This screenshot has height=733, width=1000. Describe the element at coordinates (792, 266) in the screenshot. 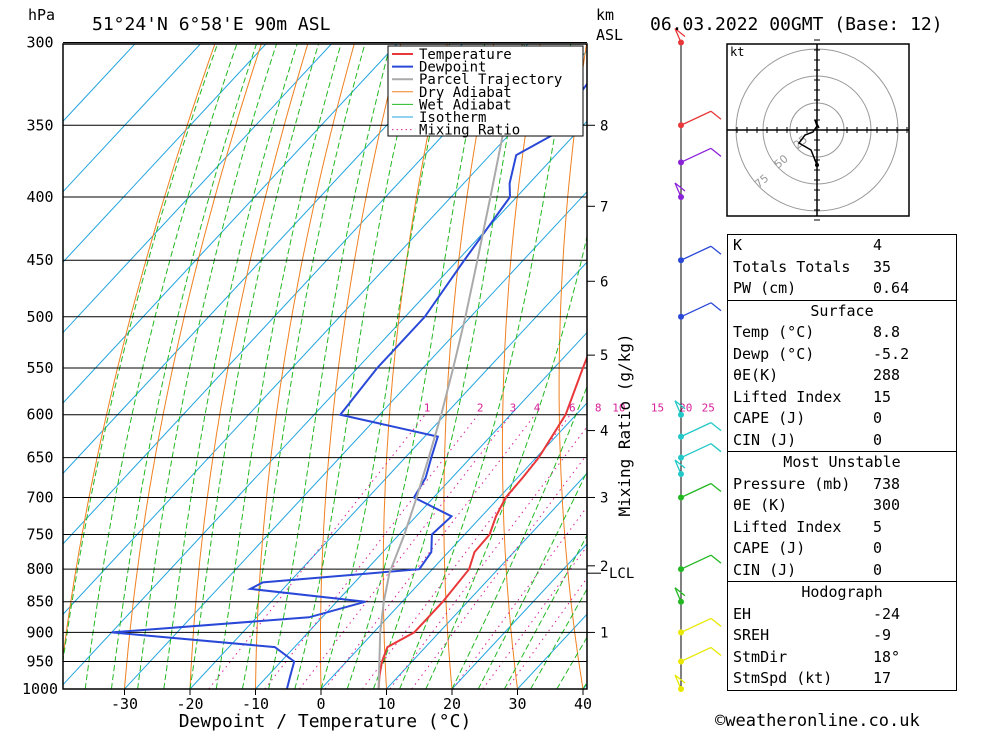

I see `index-label: Totals Totals` at that location.